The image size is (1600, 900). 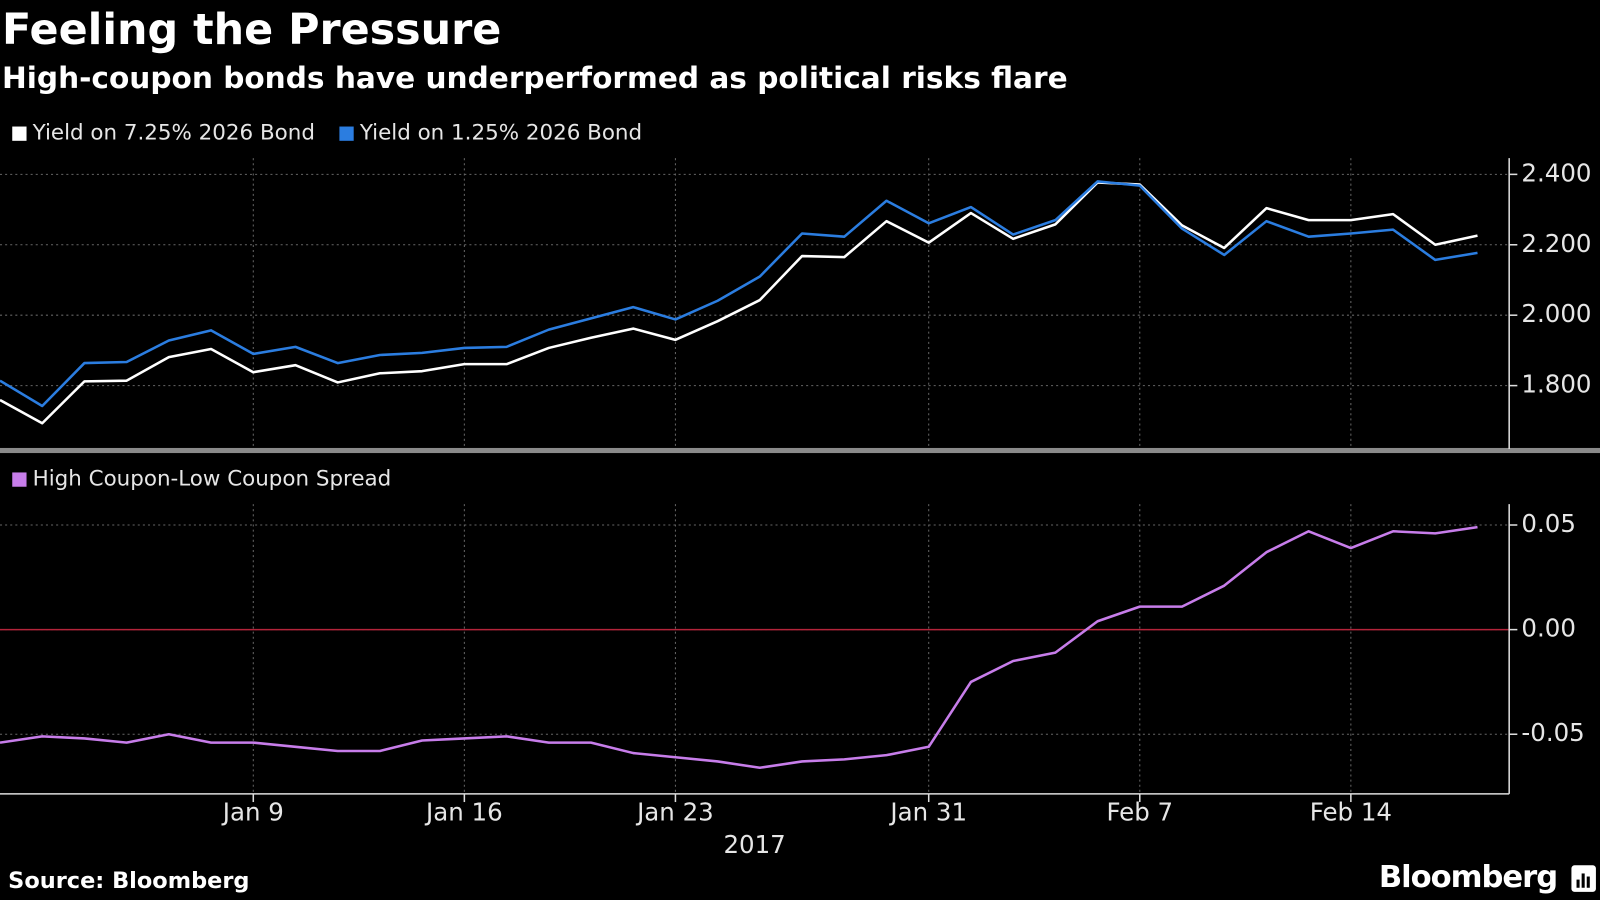 I want to click on x-tick-label: Feb 14, so click(x=1351, y=811).